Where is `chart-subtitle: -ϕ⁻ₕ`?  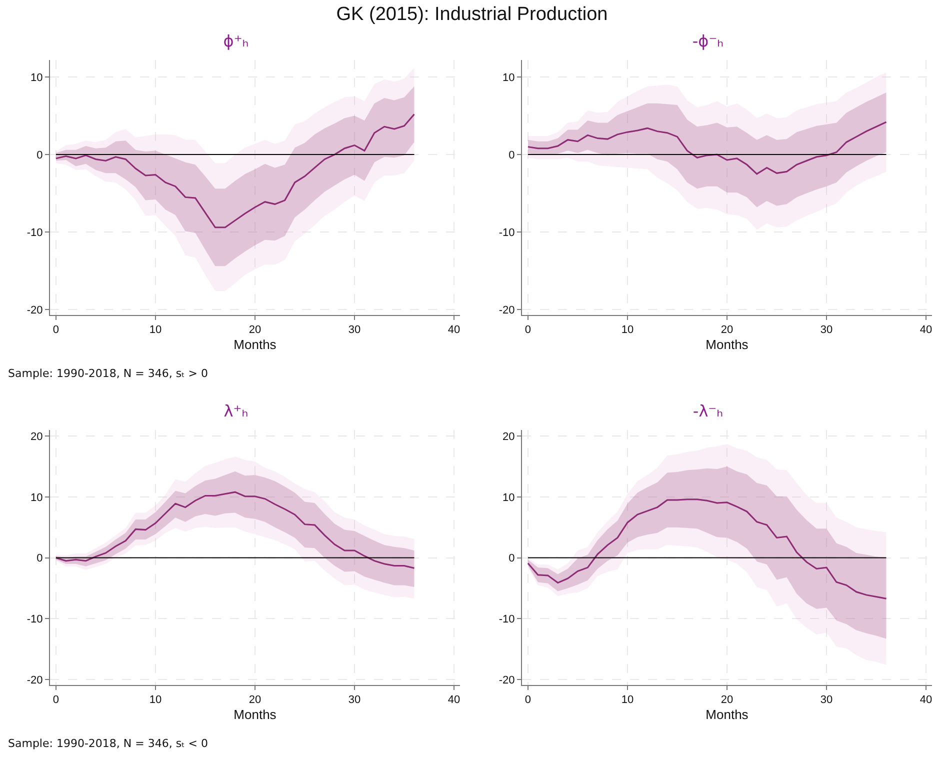 chart-subtitle: -ϕ⁻ₕ is located at coordinates (708, 41).